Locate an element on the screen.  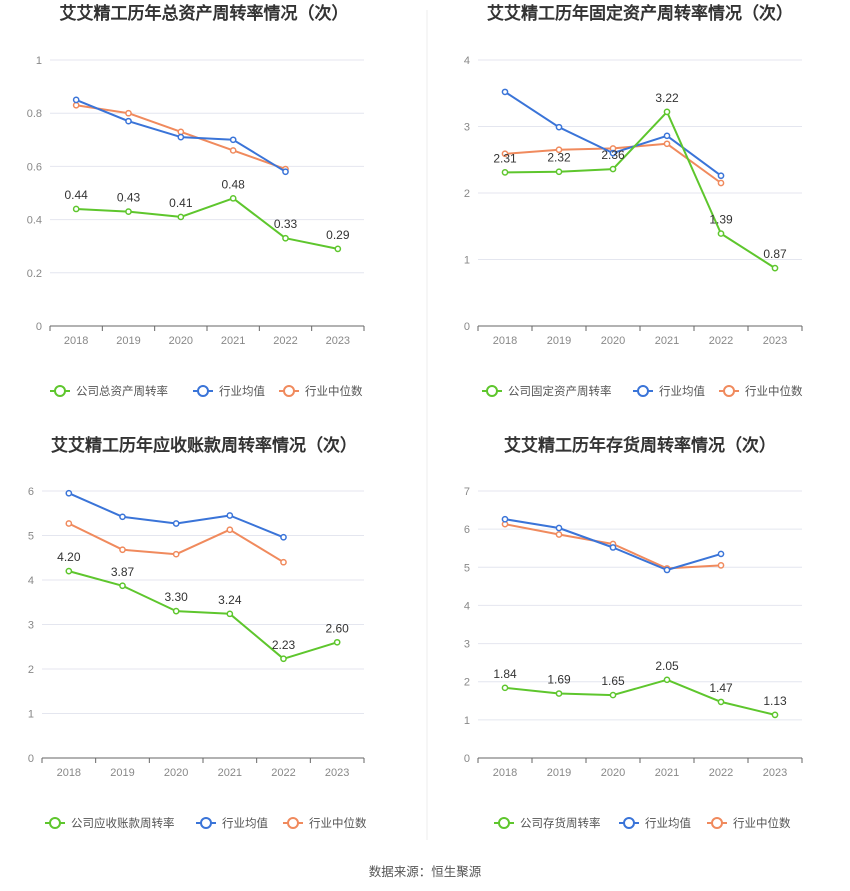
data-label: 0.41 is located at coordinates (181, 203).